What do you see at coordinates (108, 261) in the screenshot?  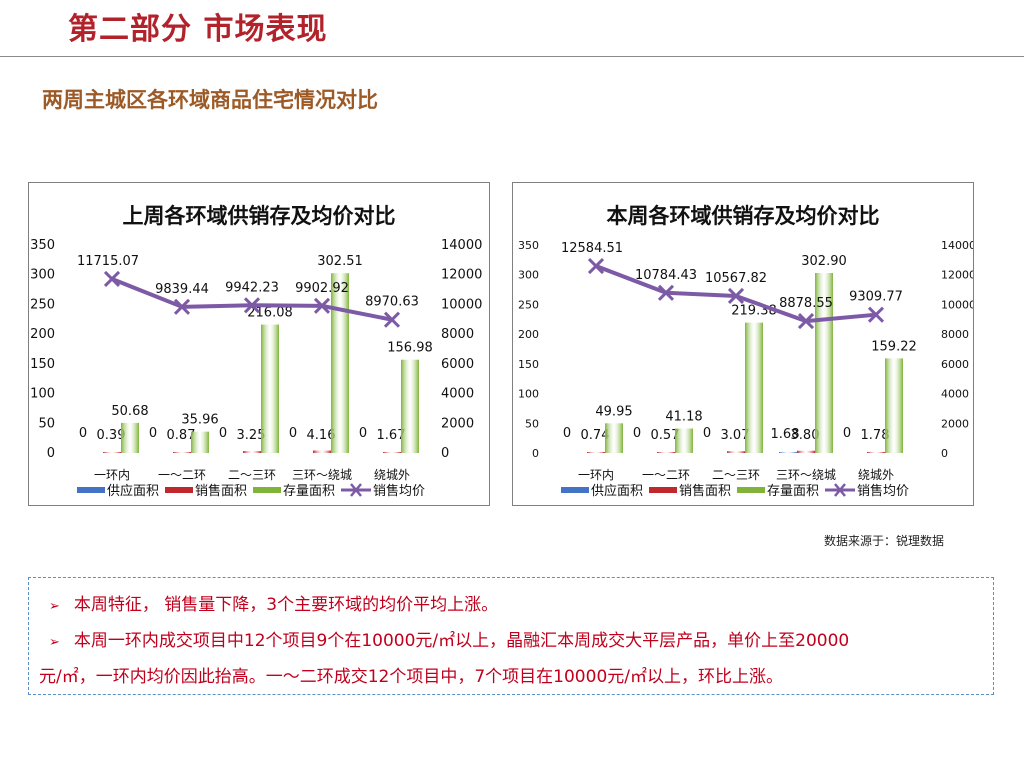 I see `line-data-label: 11715.07` at bounding box center [108, 261].